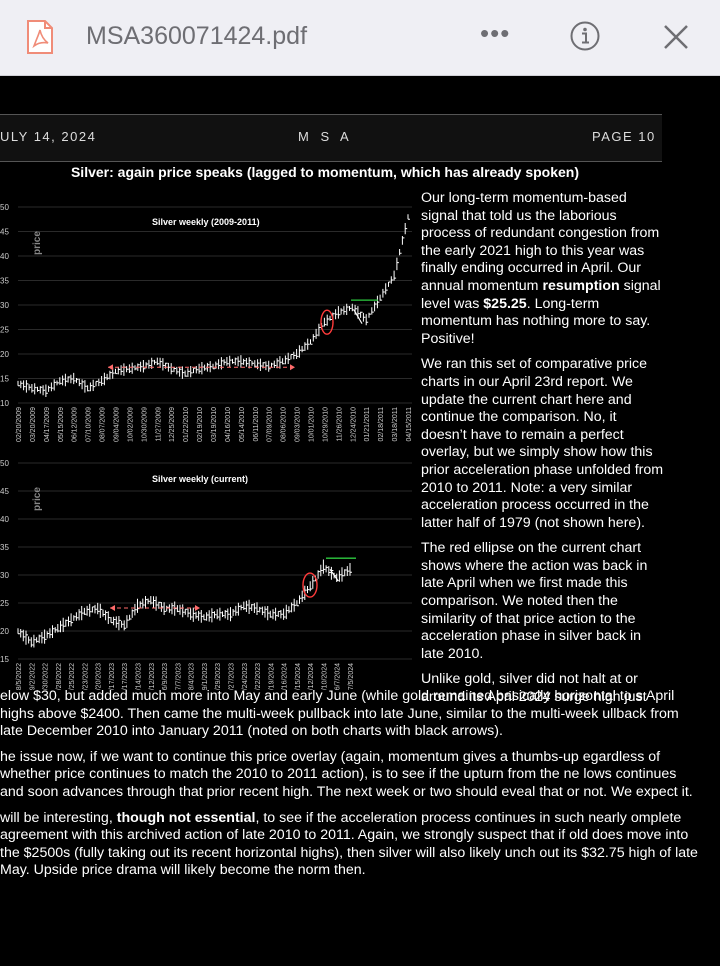 The image size is (720, 966). What do you see at coordinates (152, 676) in the screenshot?
I see `x-tick-label: 5/12/2023` at bounding box center [152, 676].